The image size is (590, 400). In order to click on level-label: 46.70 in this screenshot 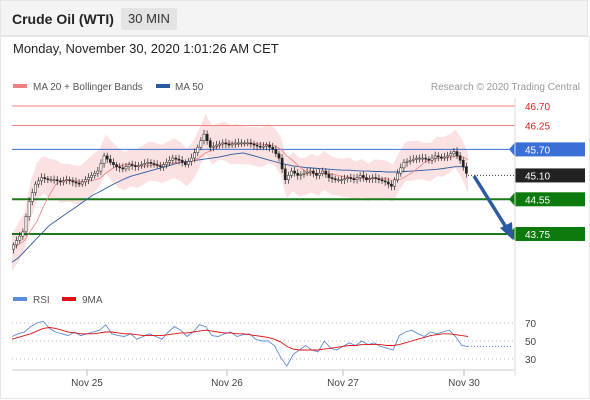, I will do `click(537, 107)`.